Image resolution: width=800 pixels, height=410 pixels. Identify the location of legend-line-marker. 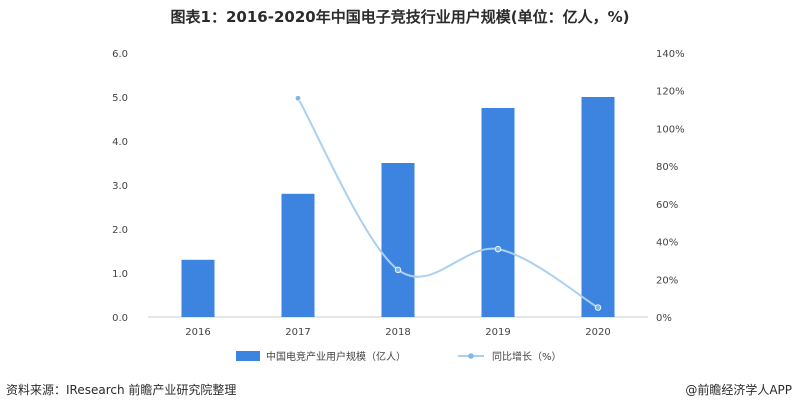
(471, 356).